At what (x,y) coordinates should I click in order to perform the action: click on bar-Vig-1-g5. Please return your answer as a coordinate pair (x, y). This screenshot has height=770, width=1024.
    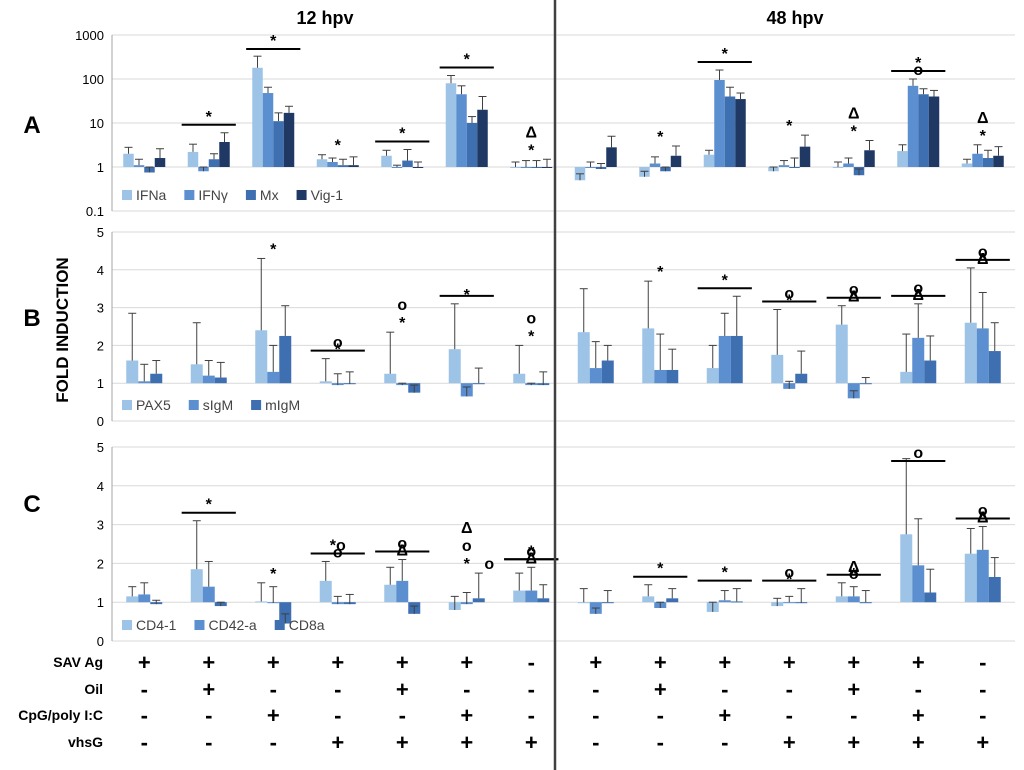
    Looking at the image, I should click on (418, 167).